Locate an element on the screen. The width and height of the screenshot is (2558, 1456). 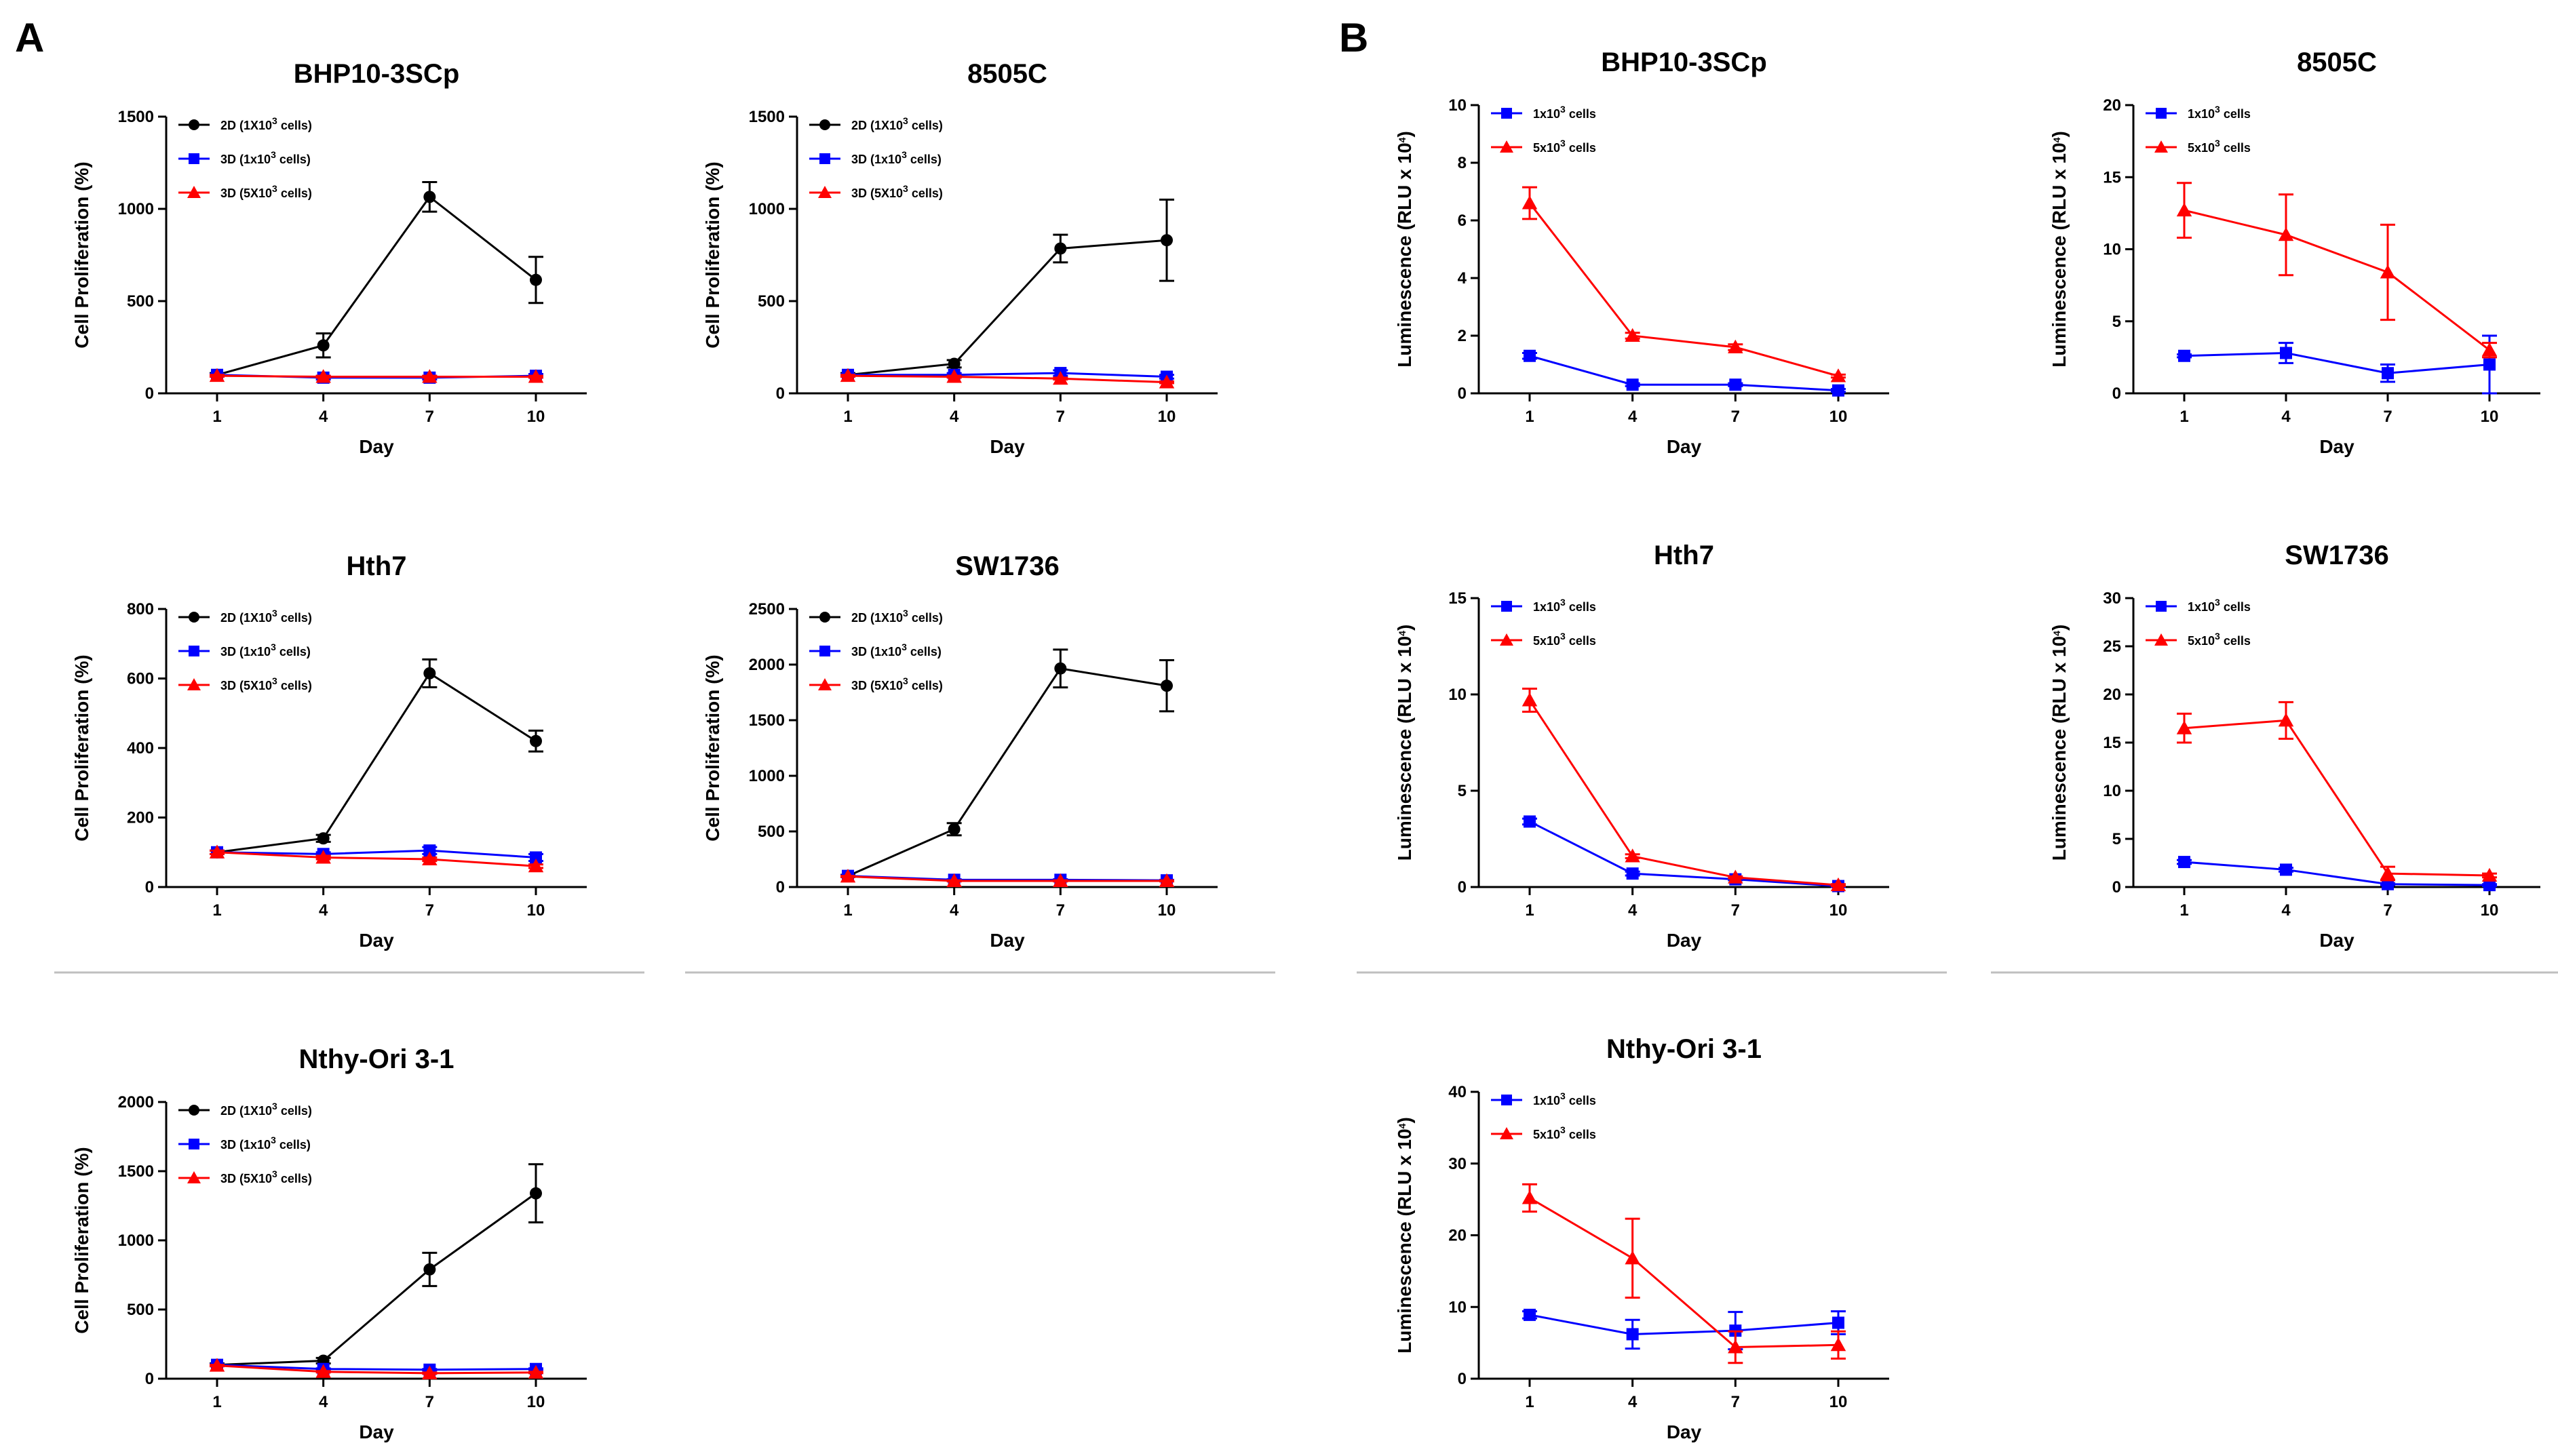
chart-title: Hth7 is located at coordinates (377, 566).